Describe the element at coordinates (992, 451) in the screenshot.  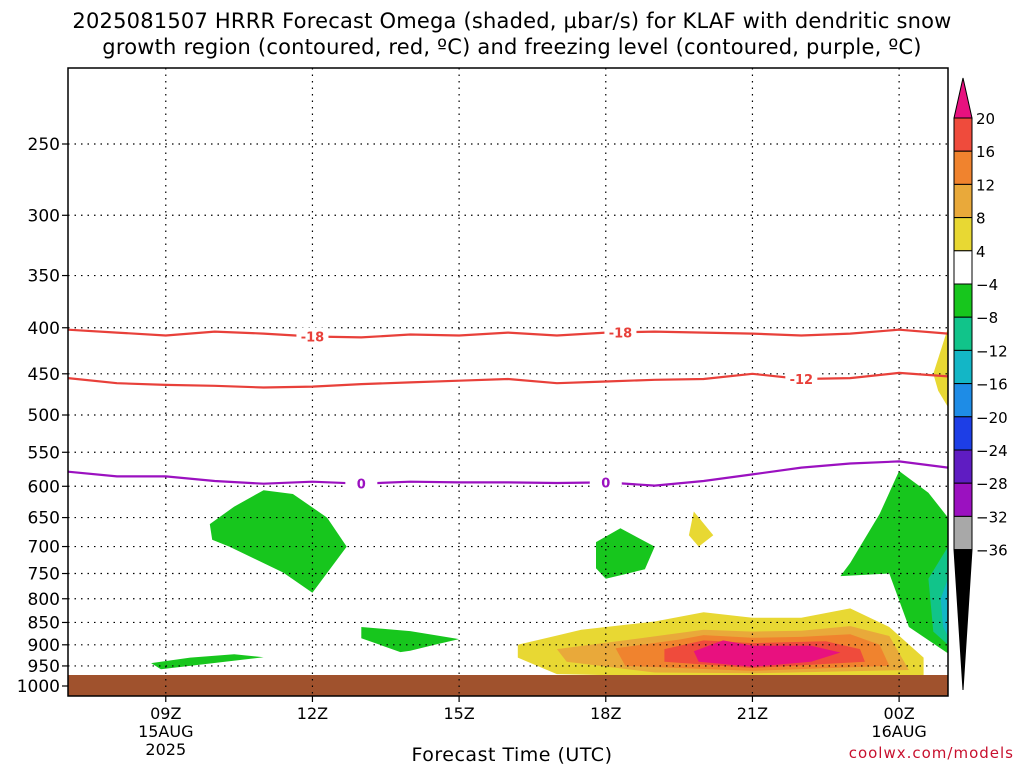
I see `colorbar-label-10: −24` at that location.